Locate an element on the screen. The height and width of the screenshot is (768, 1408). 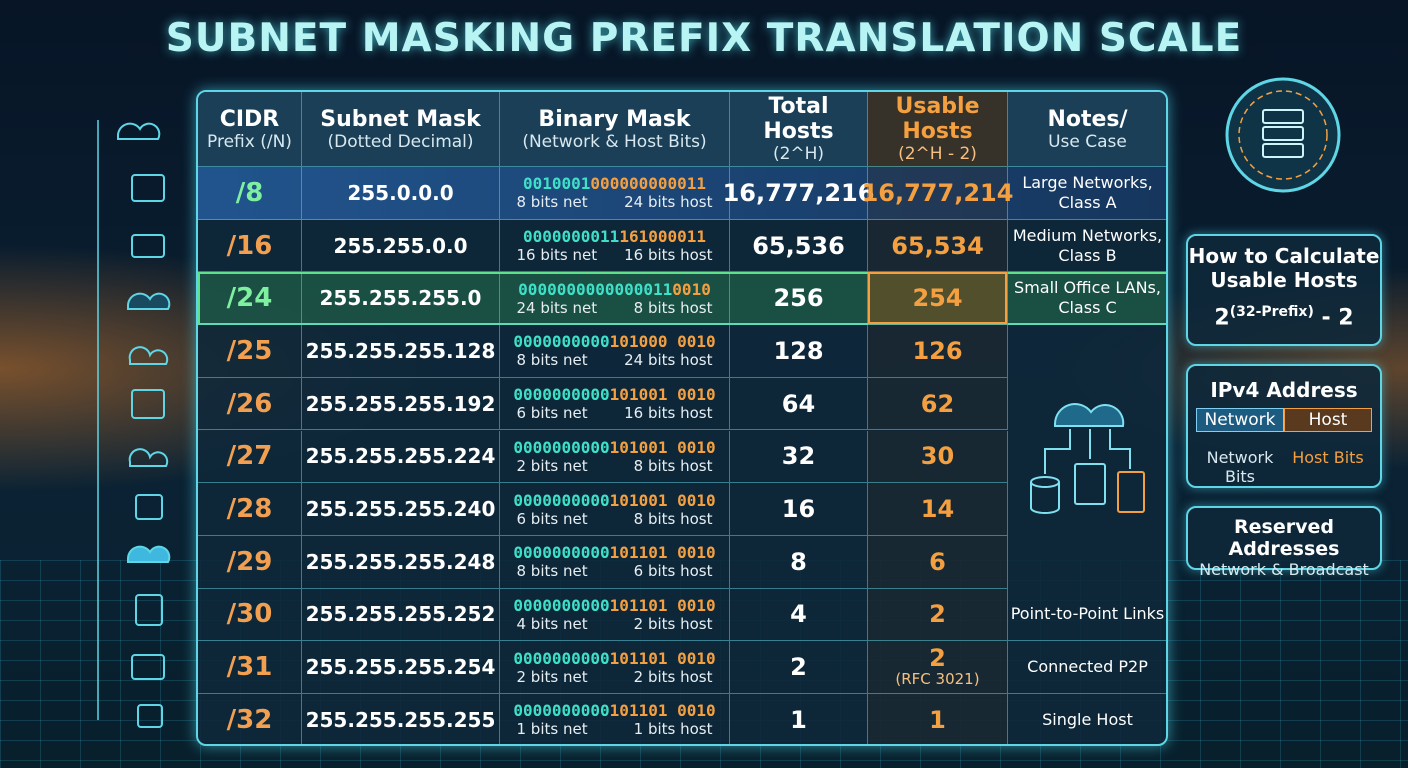
usable-hosts: 16,777,214 is located at coordinates (937, 192).